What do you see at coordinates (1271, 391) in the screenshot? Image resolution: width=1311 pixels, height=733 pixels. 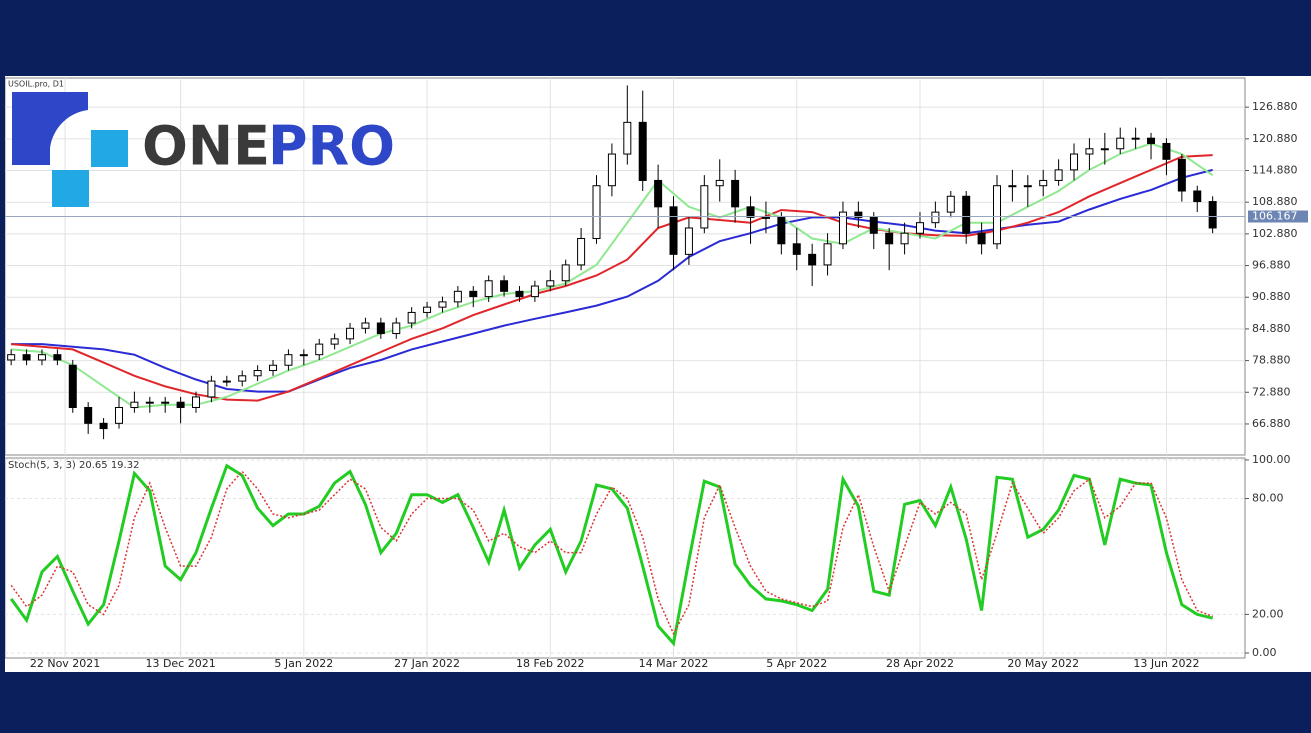 I see `y-tick-label: 72.880` at bounding box center [1271, 391].